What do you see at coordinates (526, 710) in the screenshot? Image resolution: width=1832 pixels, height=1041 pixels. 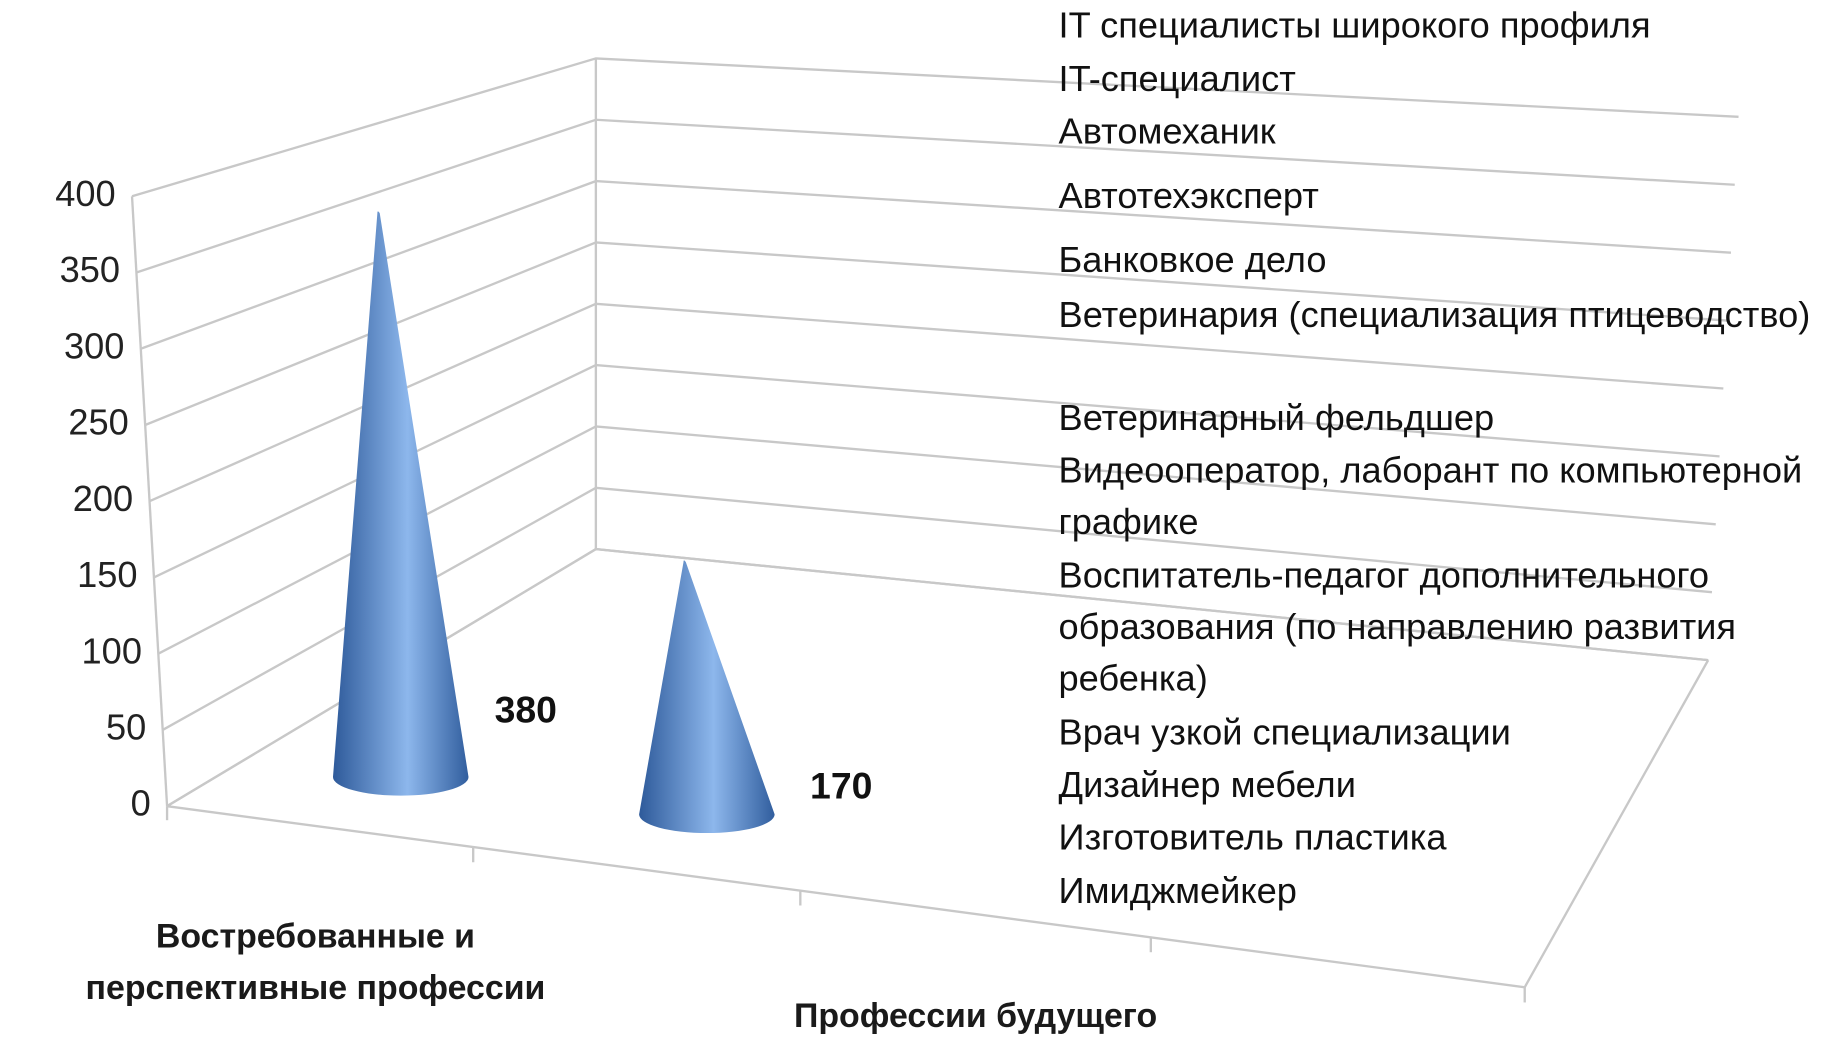 I see `data-label: 380` at bounding box center [526, 710].